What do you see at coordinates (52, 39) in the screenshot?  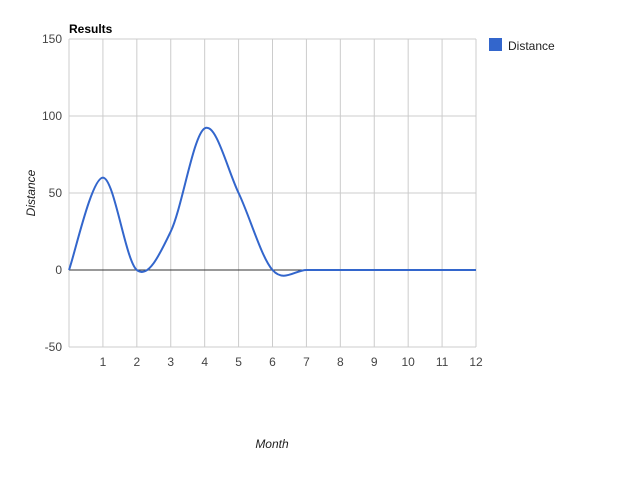 I see `y-tick-label: 150` at bounding box center [52, 39].